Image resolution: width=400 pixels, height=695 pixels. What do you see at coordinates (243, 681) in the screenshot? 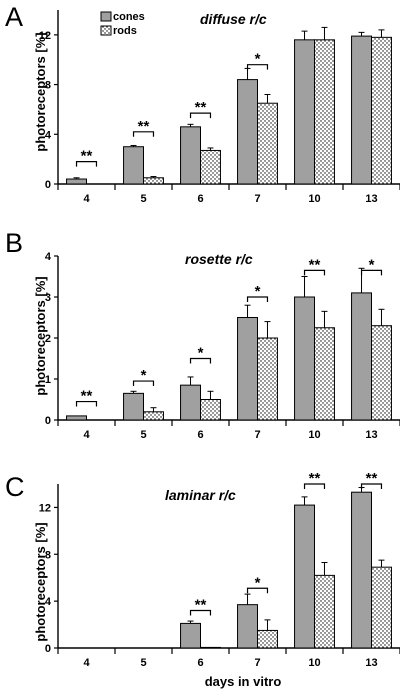
I see `x-axis-label: days in vitro` at bounding box center [243, 681].